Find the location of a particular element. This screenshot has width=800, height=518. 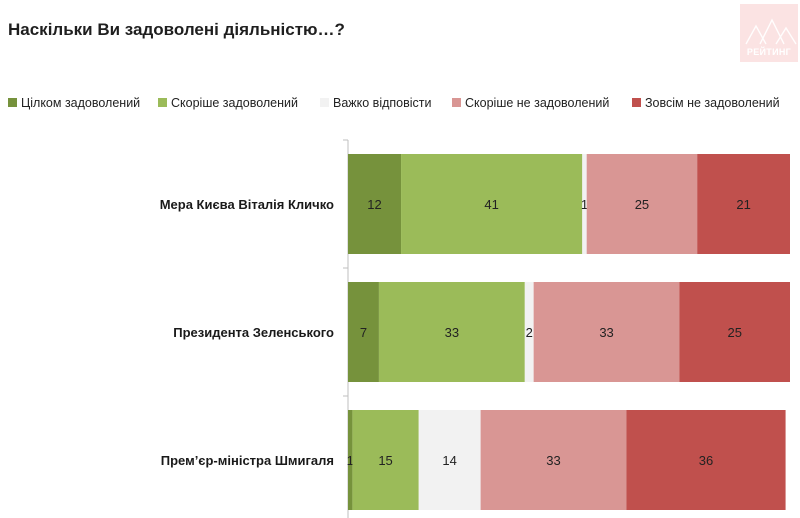

legend-label: Скоріше задоволений is located at coordinates (234, 103).